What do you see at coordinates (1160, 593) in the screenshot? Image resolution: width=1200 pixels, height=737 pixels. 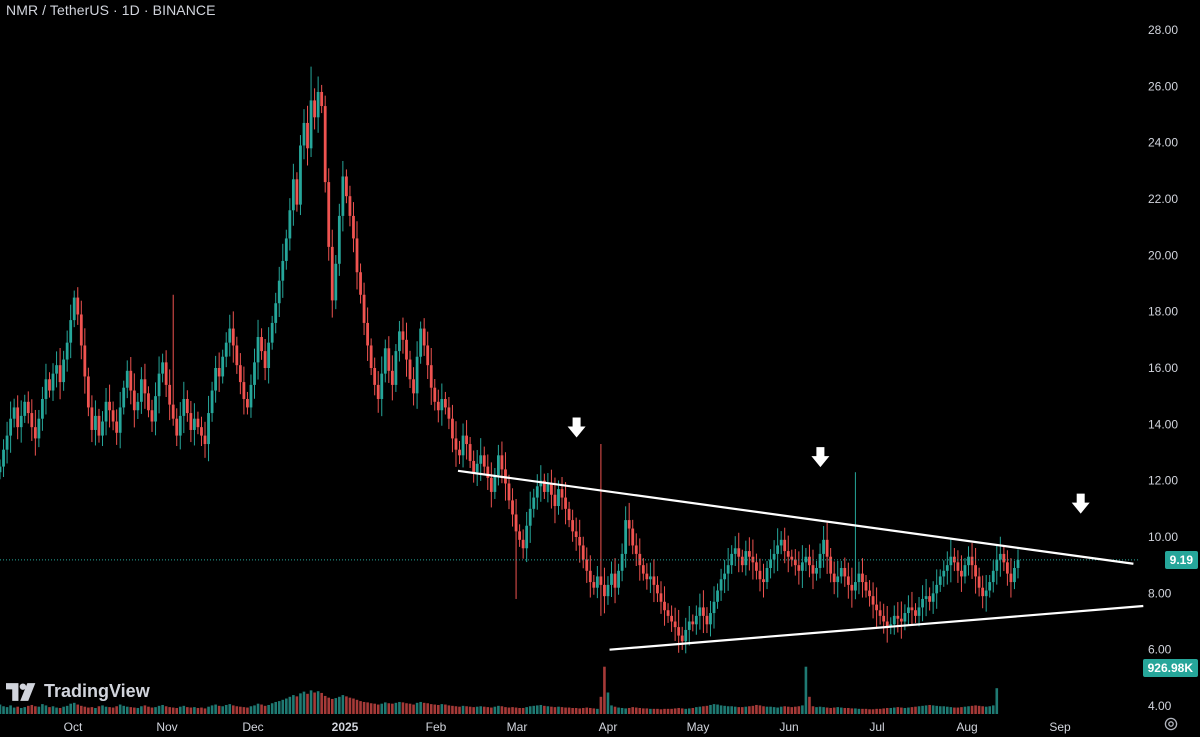 I see `y-tick-label: 8.00` at bounding box center [1160, 593].